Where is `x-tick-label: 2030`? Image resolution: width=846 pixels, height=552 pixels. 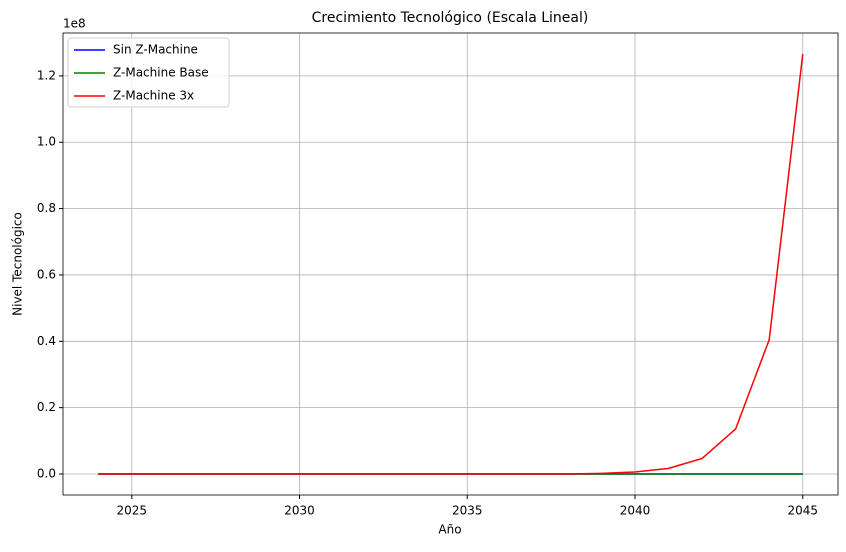
x-tick-label: 2030 is located at coordinates (299, 511).